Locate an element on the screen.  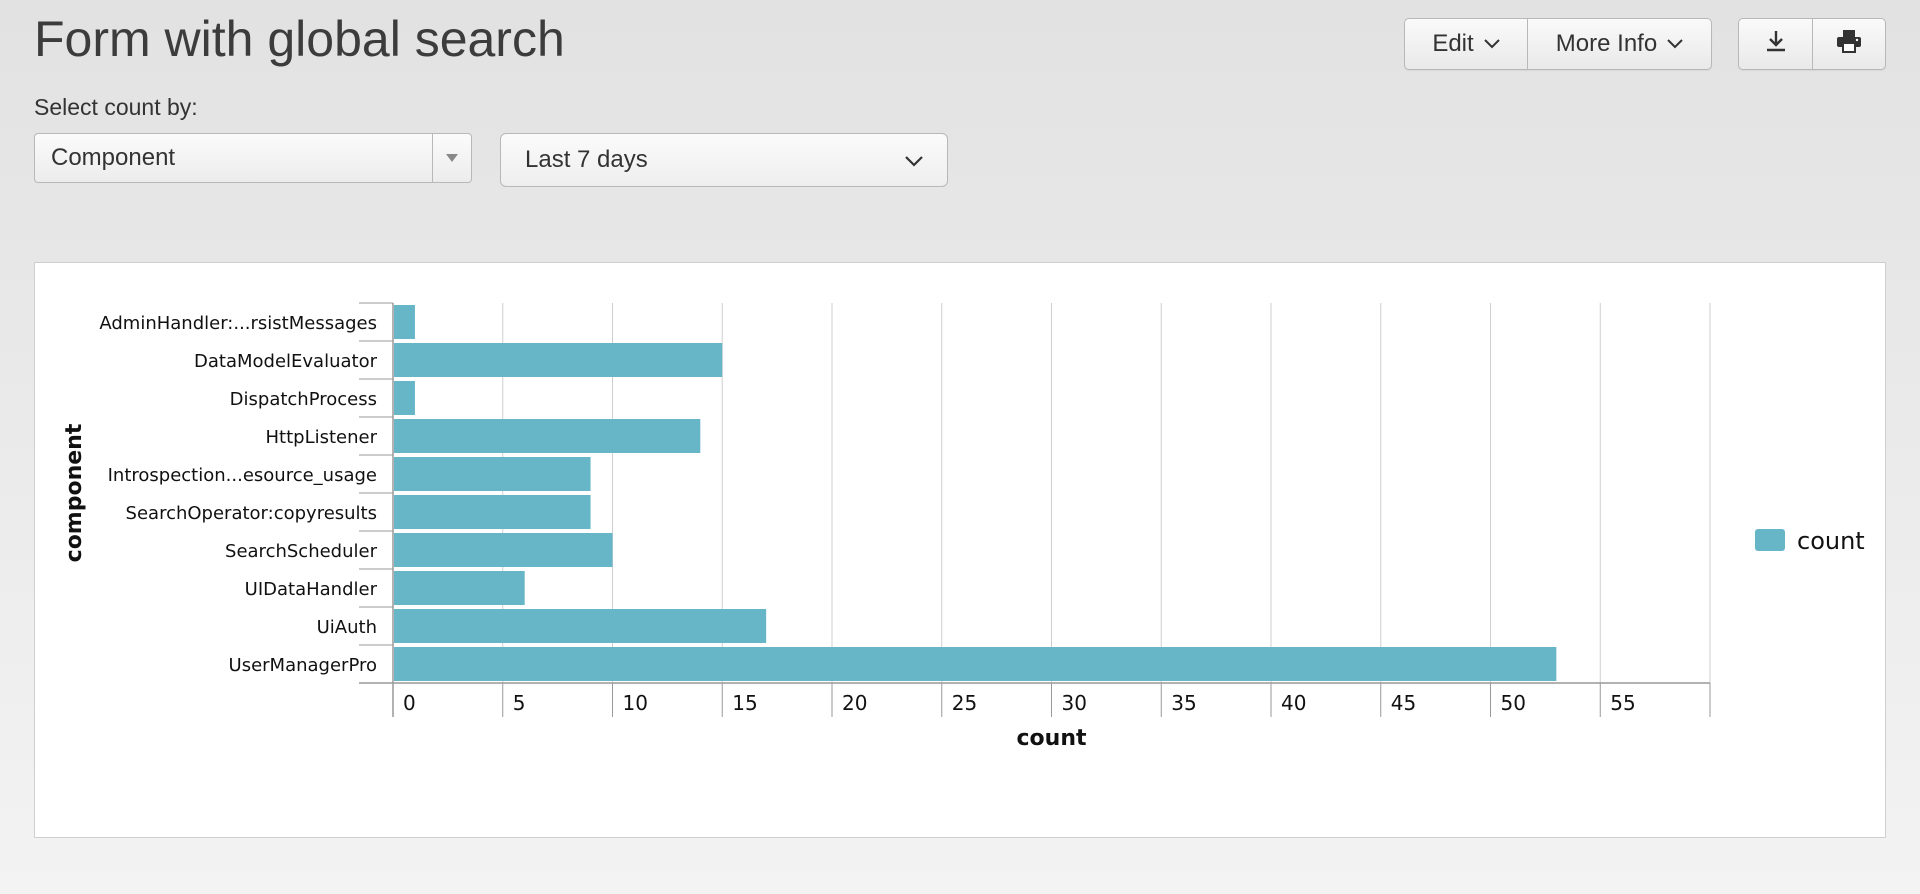
edit-button-label: Edit is located at coordinates (1453, 43).